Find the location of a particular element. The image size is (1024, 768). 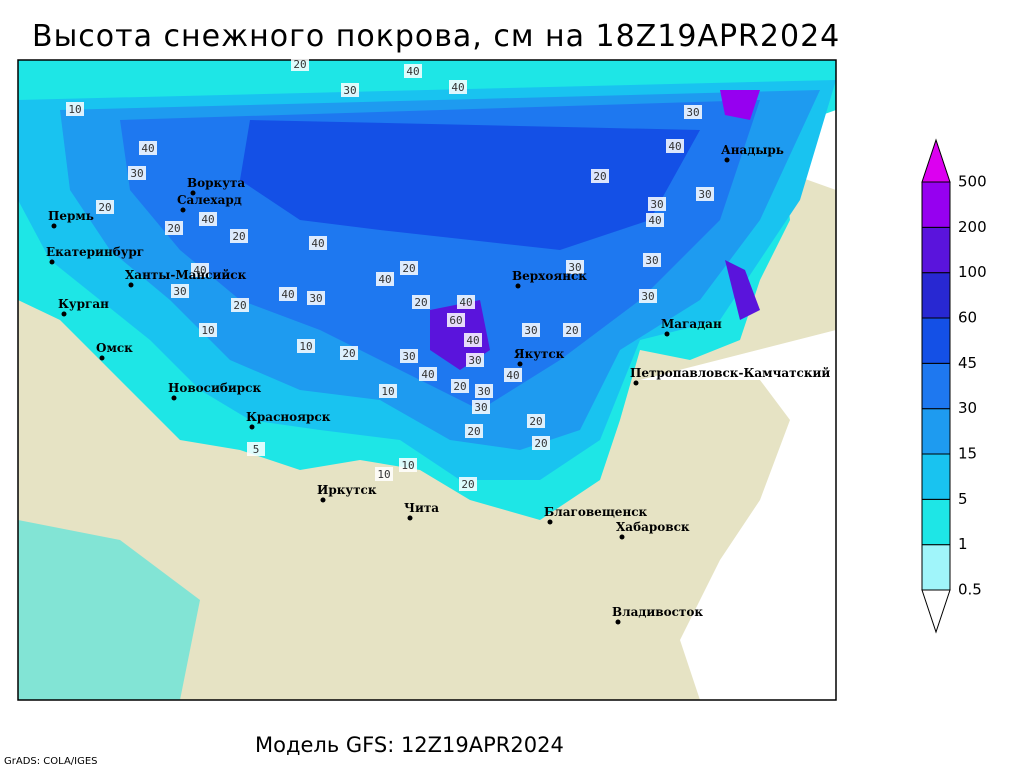

colorbar-upper is located at coordinates (936, 160).